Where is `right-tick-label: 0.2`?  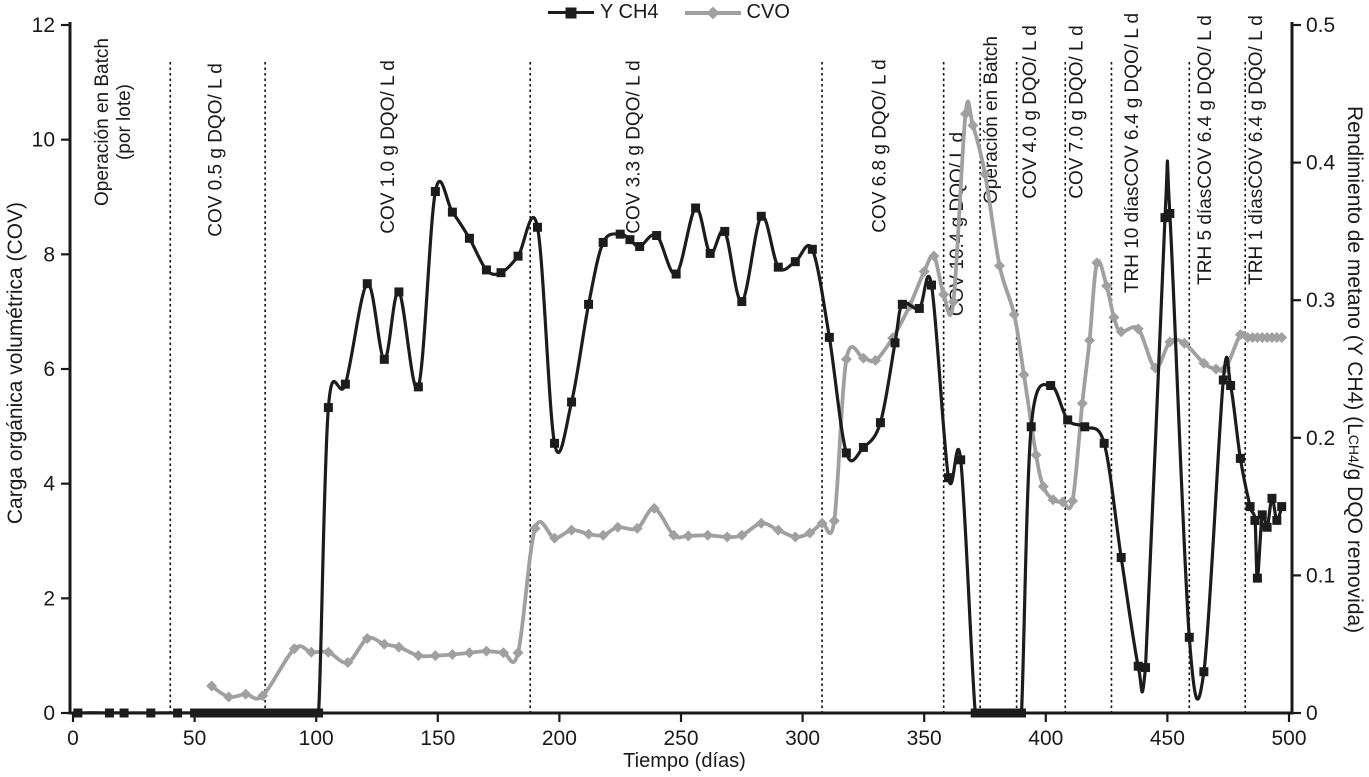 right-tick-label: 0.2 is located at coordinates (1320, 438).